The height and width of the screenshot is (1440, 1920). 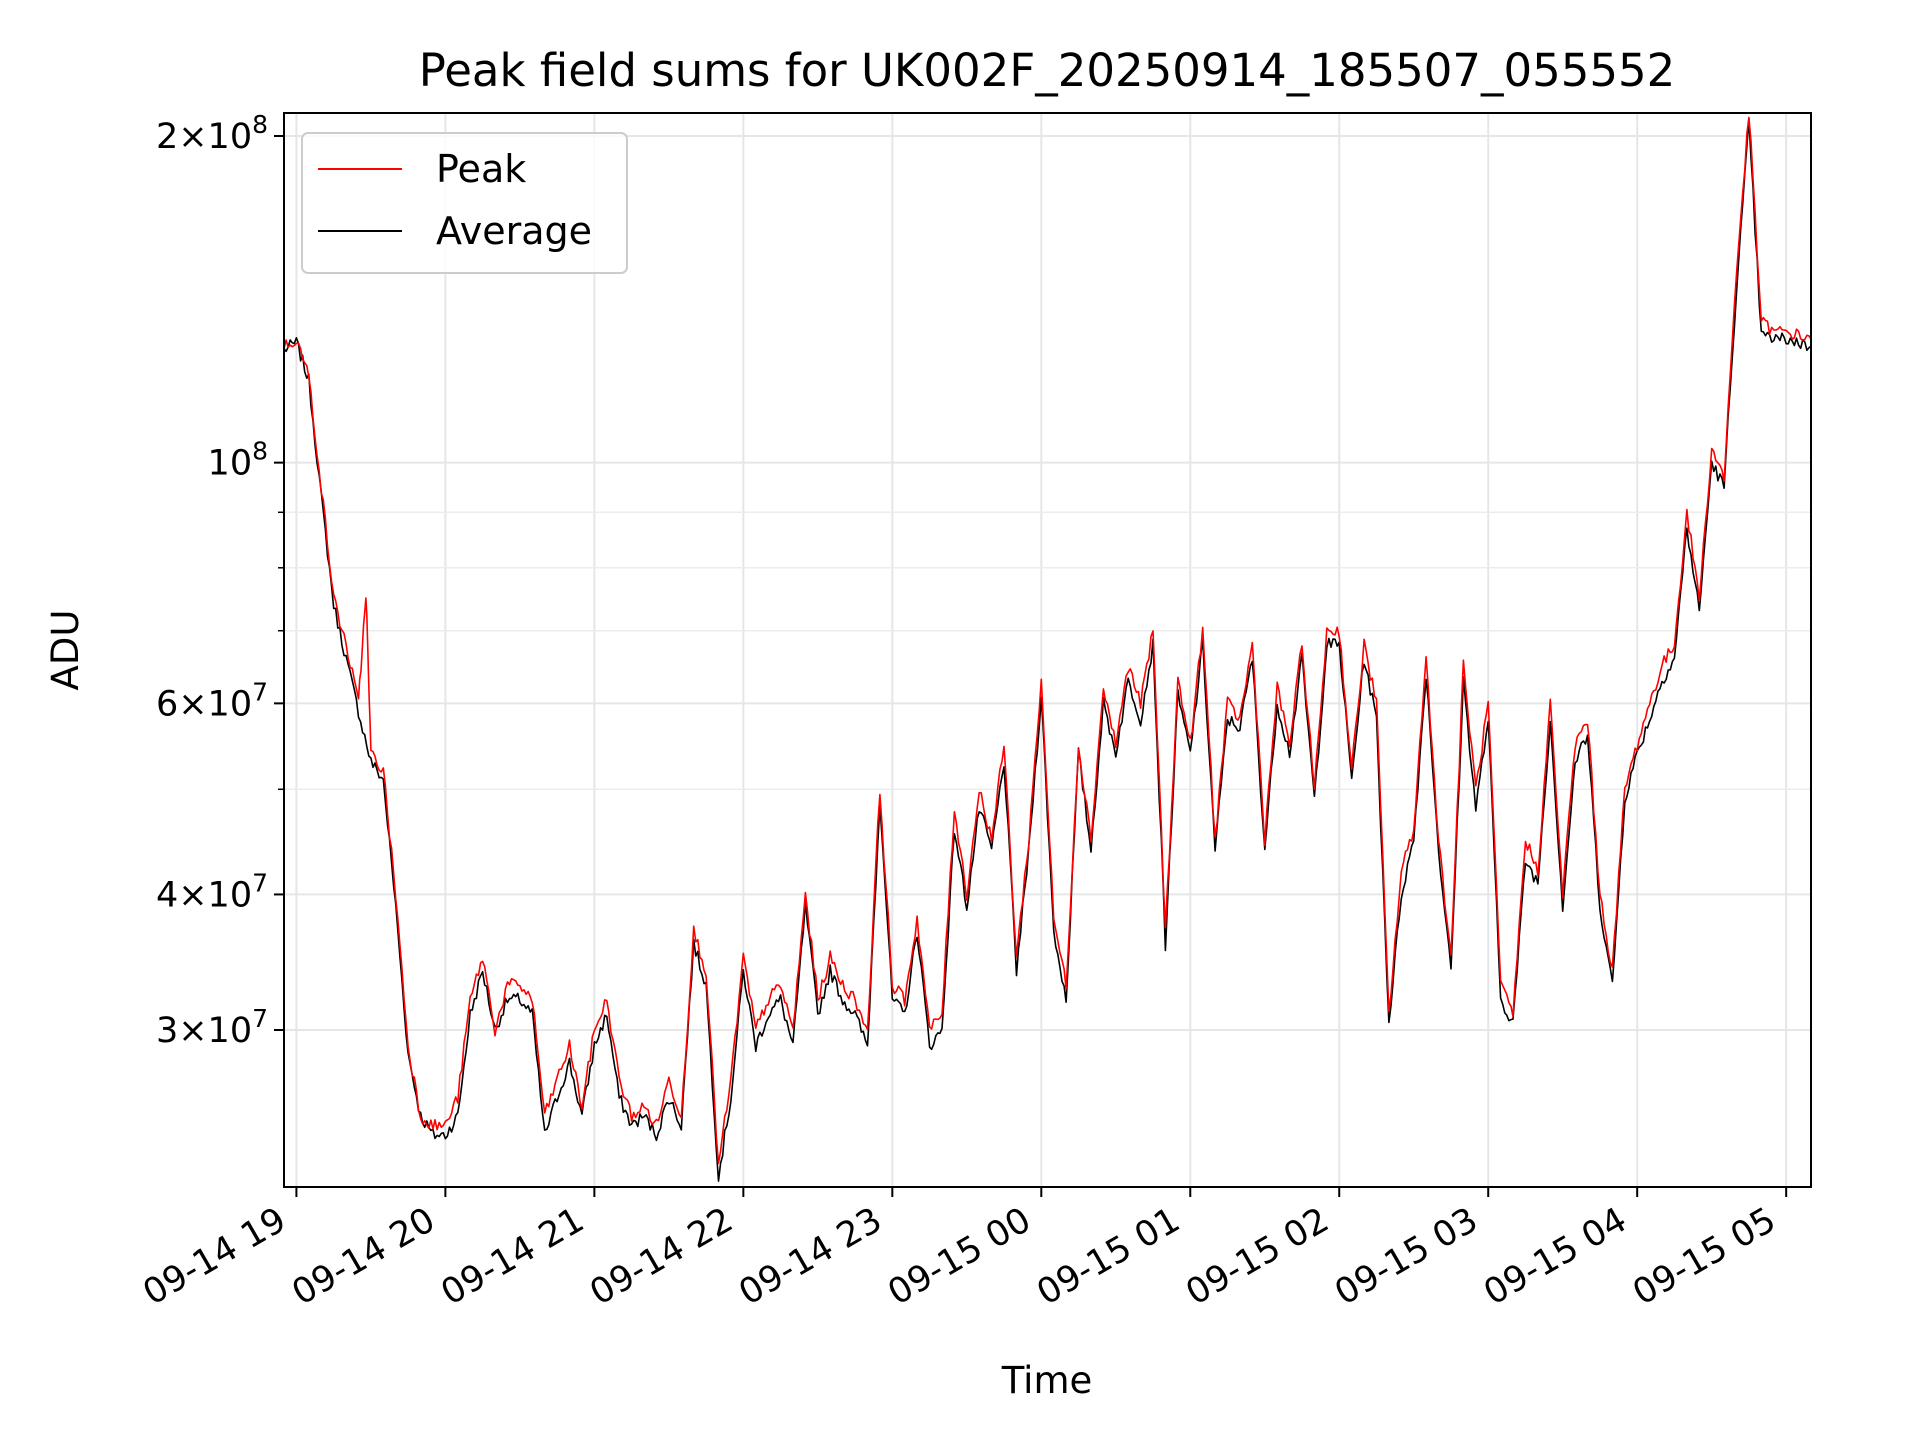 I want to click on y-axis-ticks: 2×108 108 6×107 4×107 3×107, so click(x=220, y=580).